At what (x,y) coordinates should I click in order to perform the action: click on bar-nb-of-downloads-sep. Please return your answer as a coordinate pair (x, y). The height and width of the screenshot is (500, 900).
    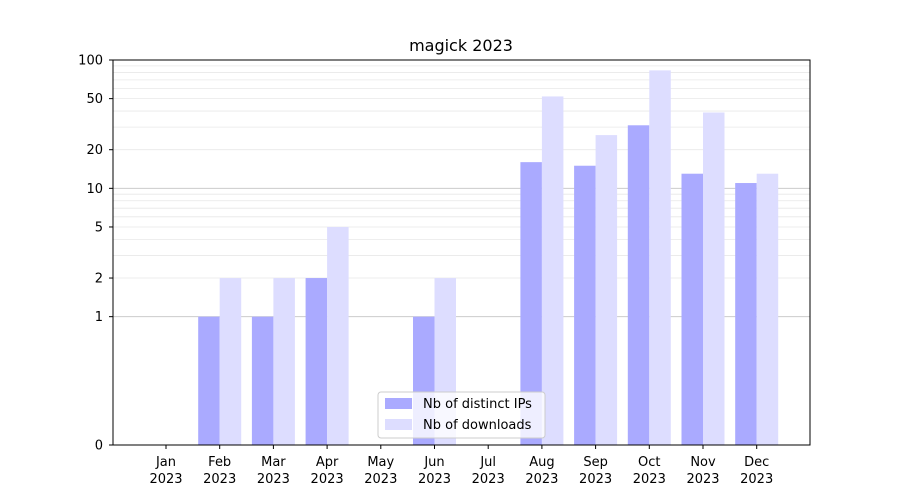
    Looking at the image, I should click on (606, 290).